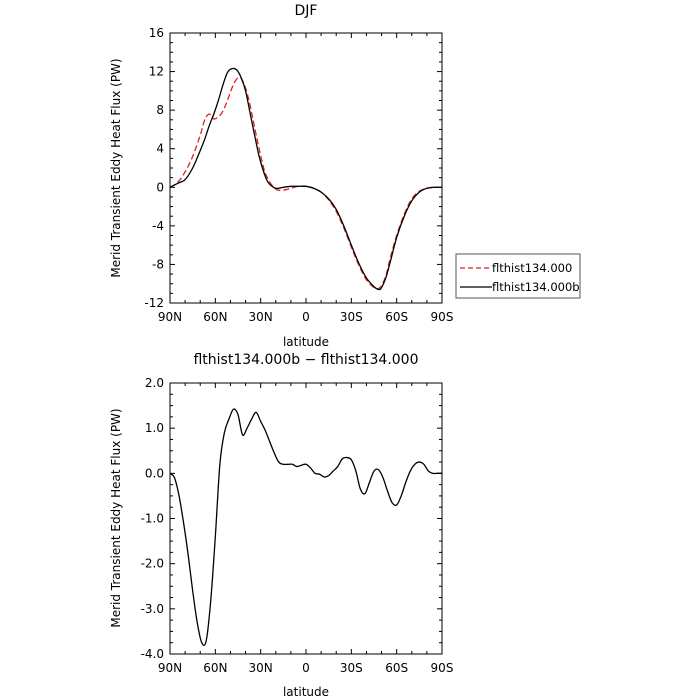 The image size is (700, 700). What do you see at coordinates (442, 668) in the screenshot?
I see `bottom-x-tick-label-6: 90S` at bounding box center [442, 668].